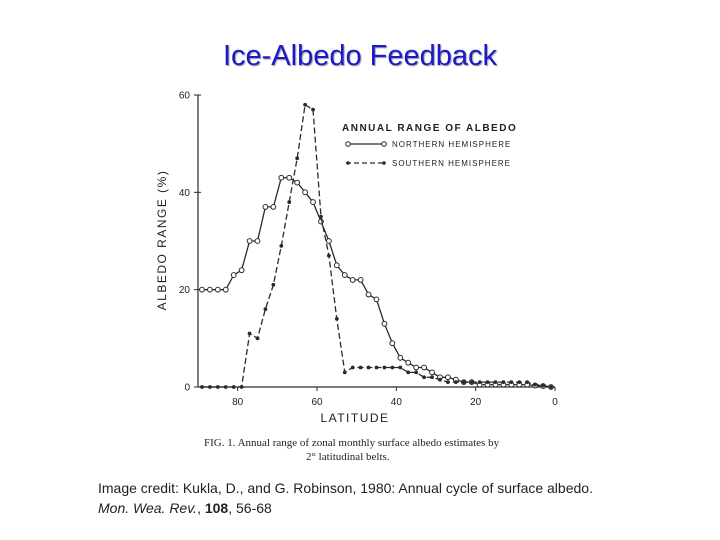  Describe the element at coordinates (162, 240) in the screenshot. I see `y-axis-label: ALBEDO RANGE (%)` at that location.